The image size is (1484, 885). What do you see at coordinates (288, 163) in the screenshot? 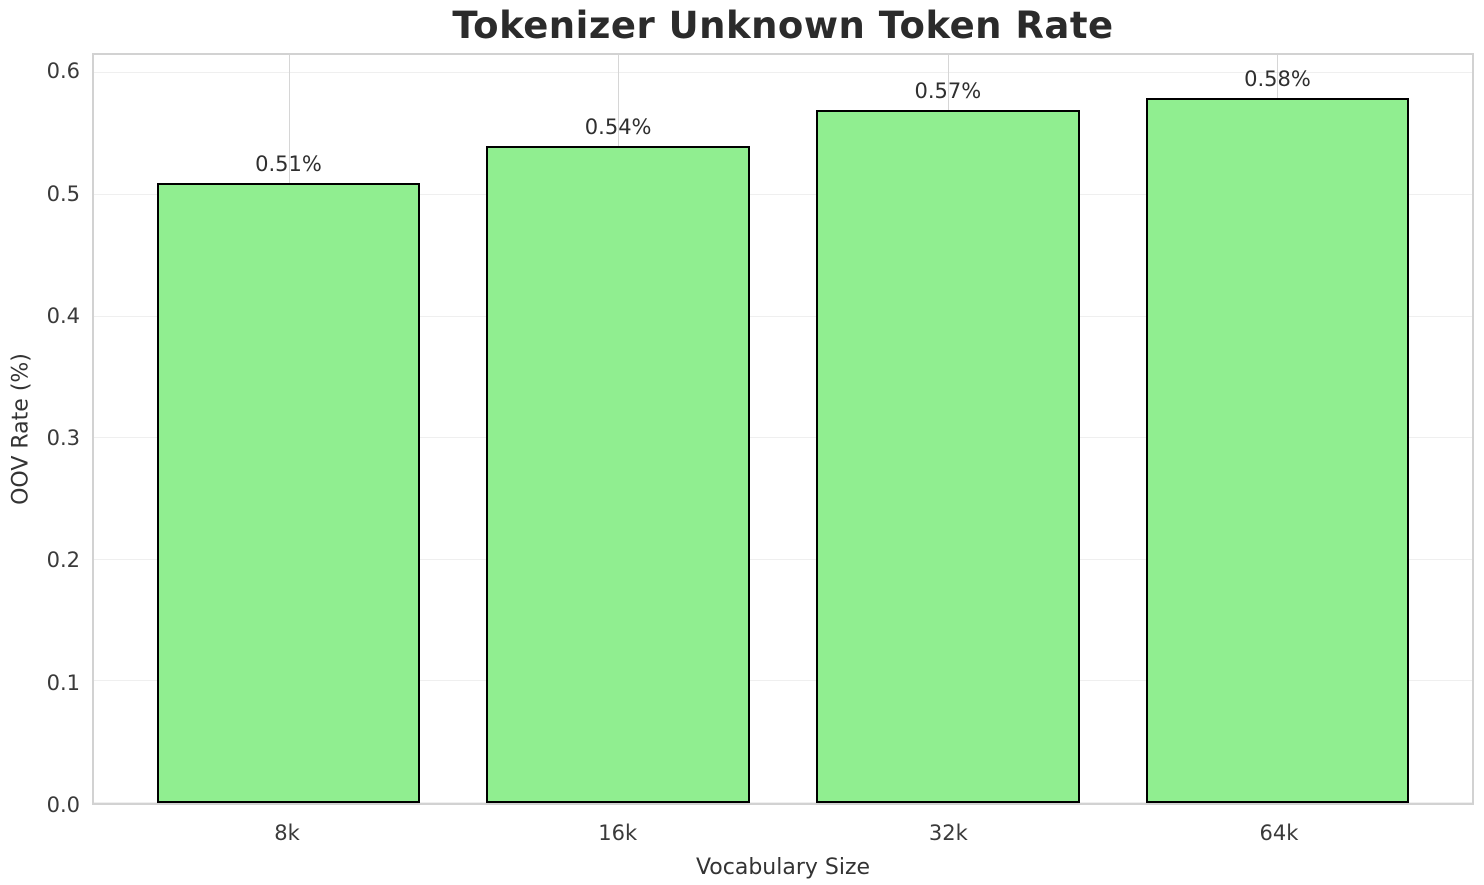
I see `bar-value-label: 0.51%` at bounding box center [288, 163].